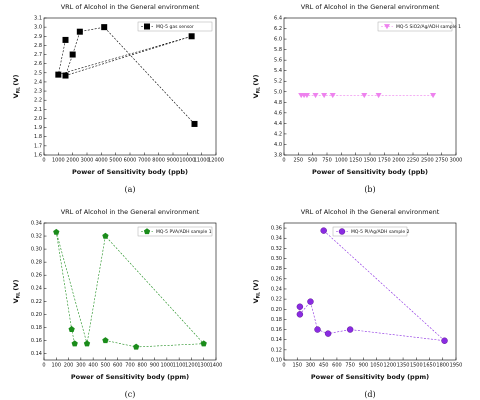  Describe the element at coordinates (278, 82) in the screenshot. I see `y-tick-label: 5.2` at that location.